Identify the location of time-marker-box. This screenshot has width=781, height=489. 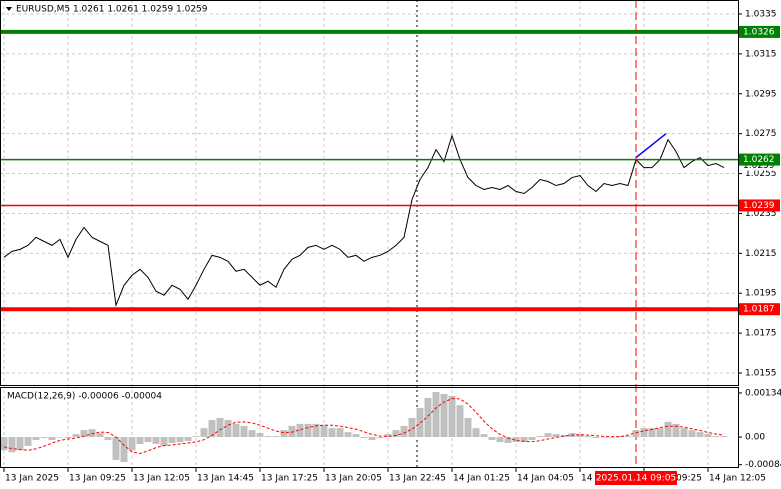
(636, 478).